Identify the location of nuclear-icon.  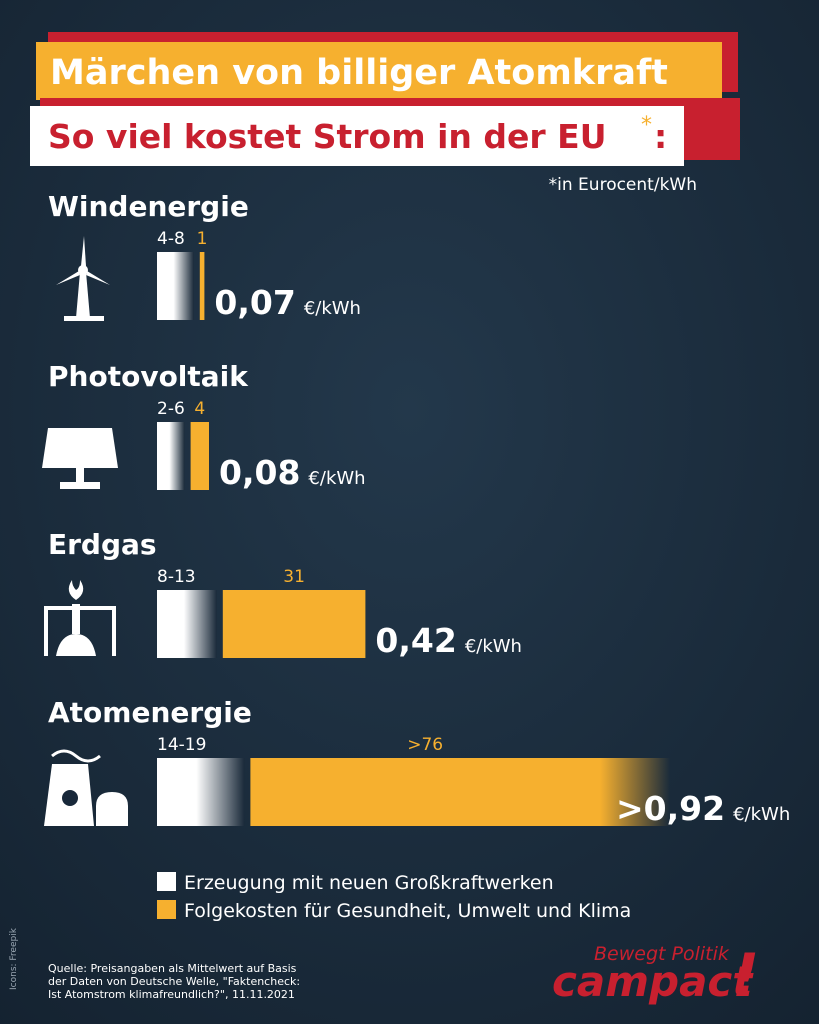
(86, 787).